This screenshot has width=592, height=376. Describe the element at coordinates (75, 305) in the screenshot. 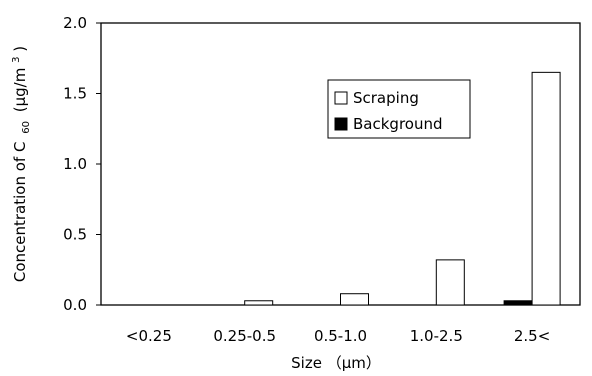

I see `y-tick-label: 0.0` at that location.